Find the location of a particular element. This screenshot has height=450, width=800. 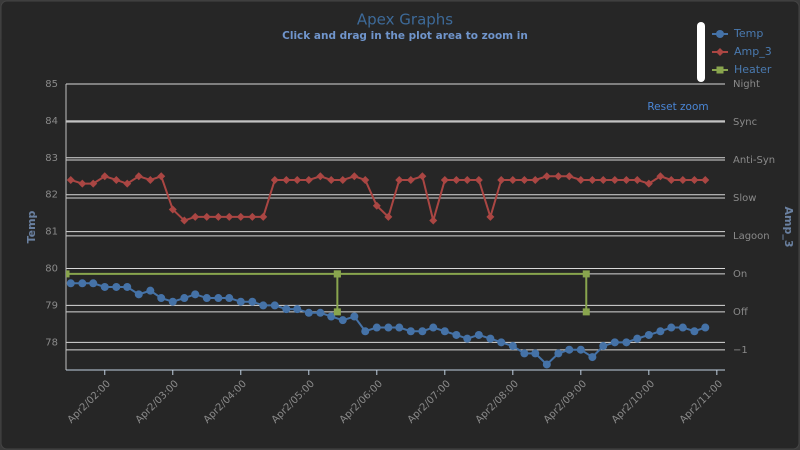

y-tick-label: 83 is located at coordinates (51, 158).